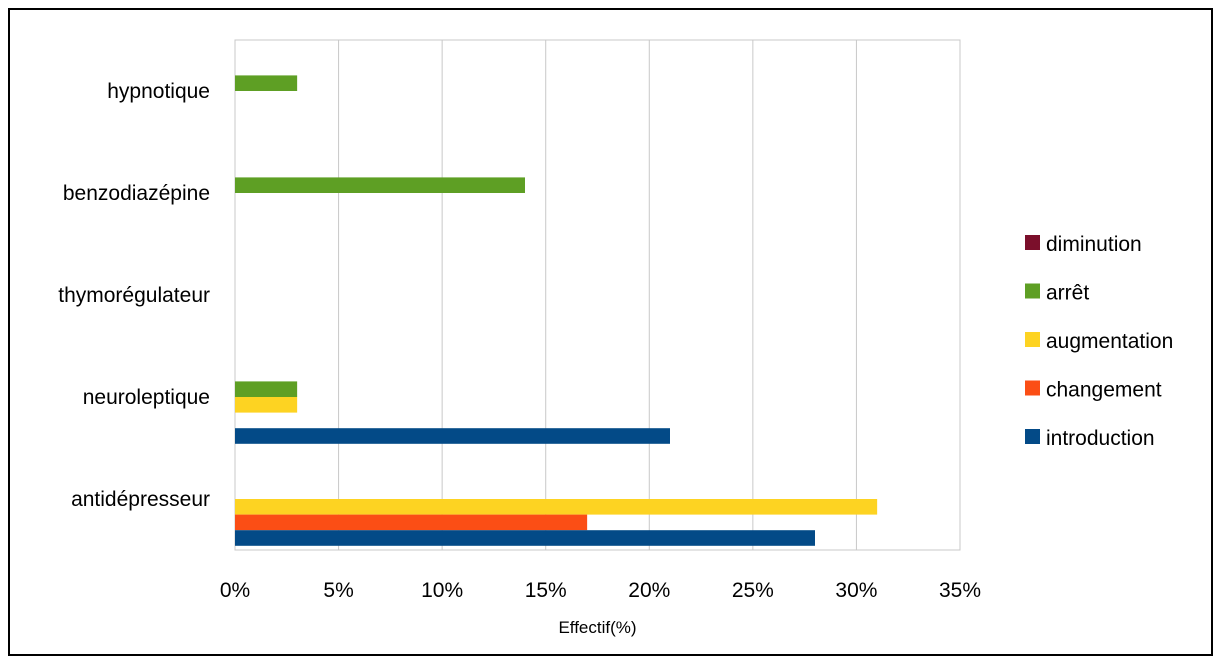 Image resolution: width=1225 pixels, height=668 pixels. What do you see at coordinates (134, 295) in the screenshot?
I see `category-label: thymorégulateur` at bounding box center [134, 295].